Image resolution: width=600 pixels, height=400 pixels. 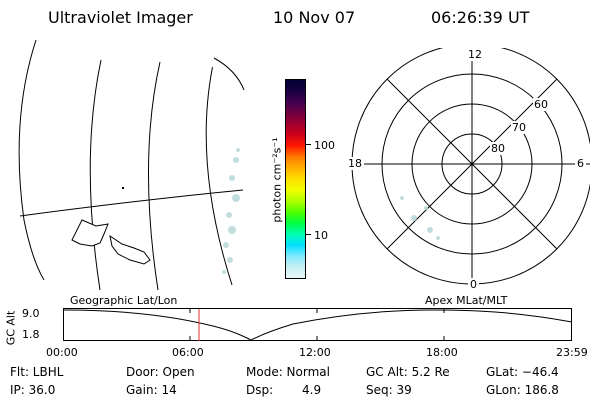 I want to click on polar-label-12: 12, so click(x=475, y=54).